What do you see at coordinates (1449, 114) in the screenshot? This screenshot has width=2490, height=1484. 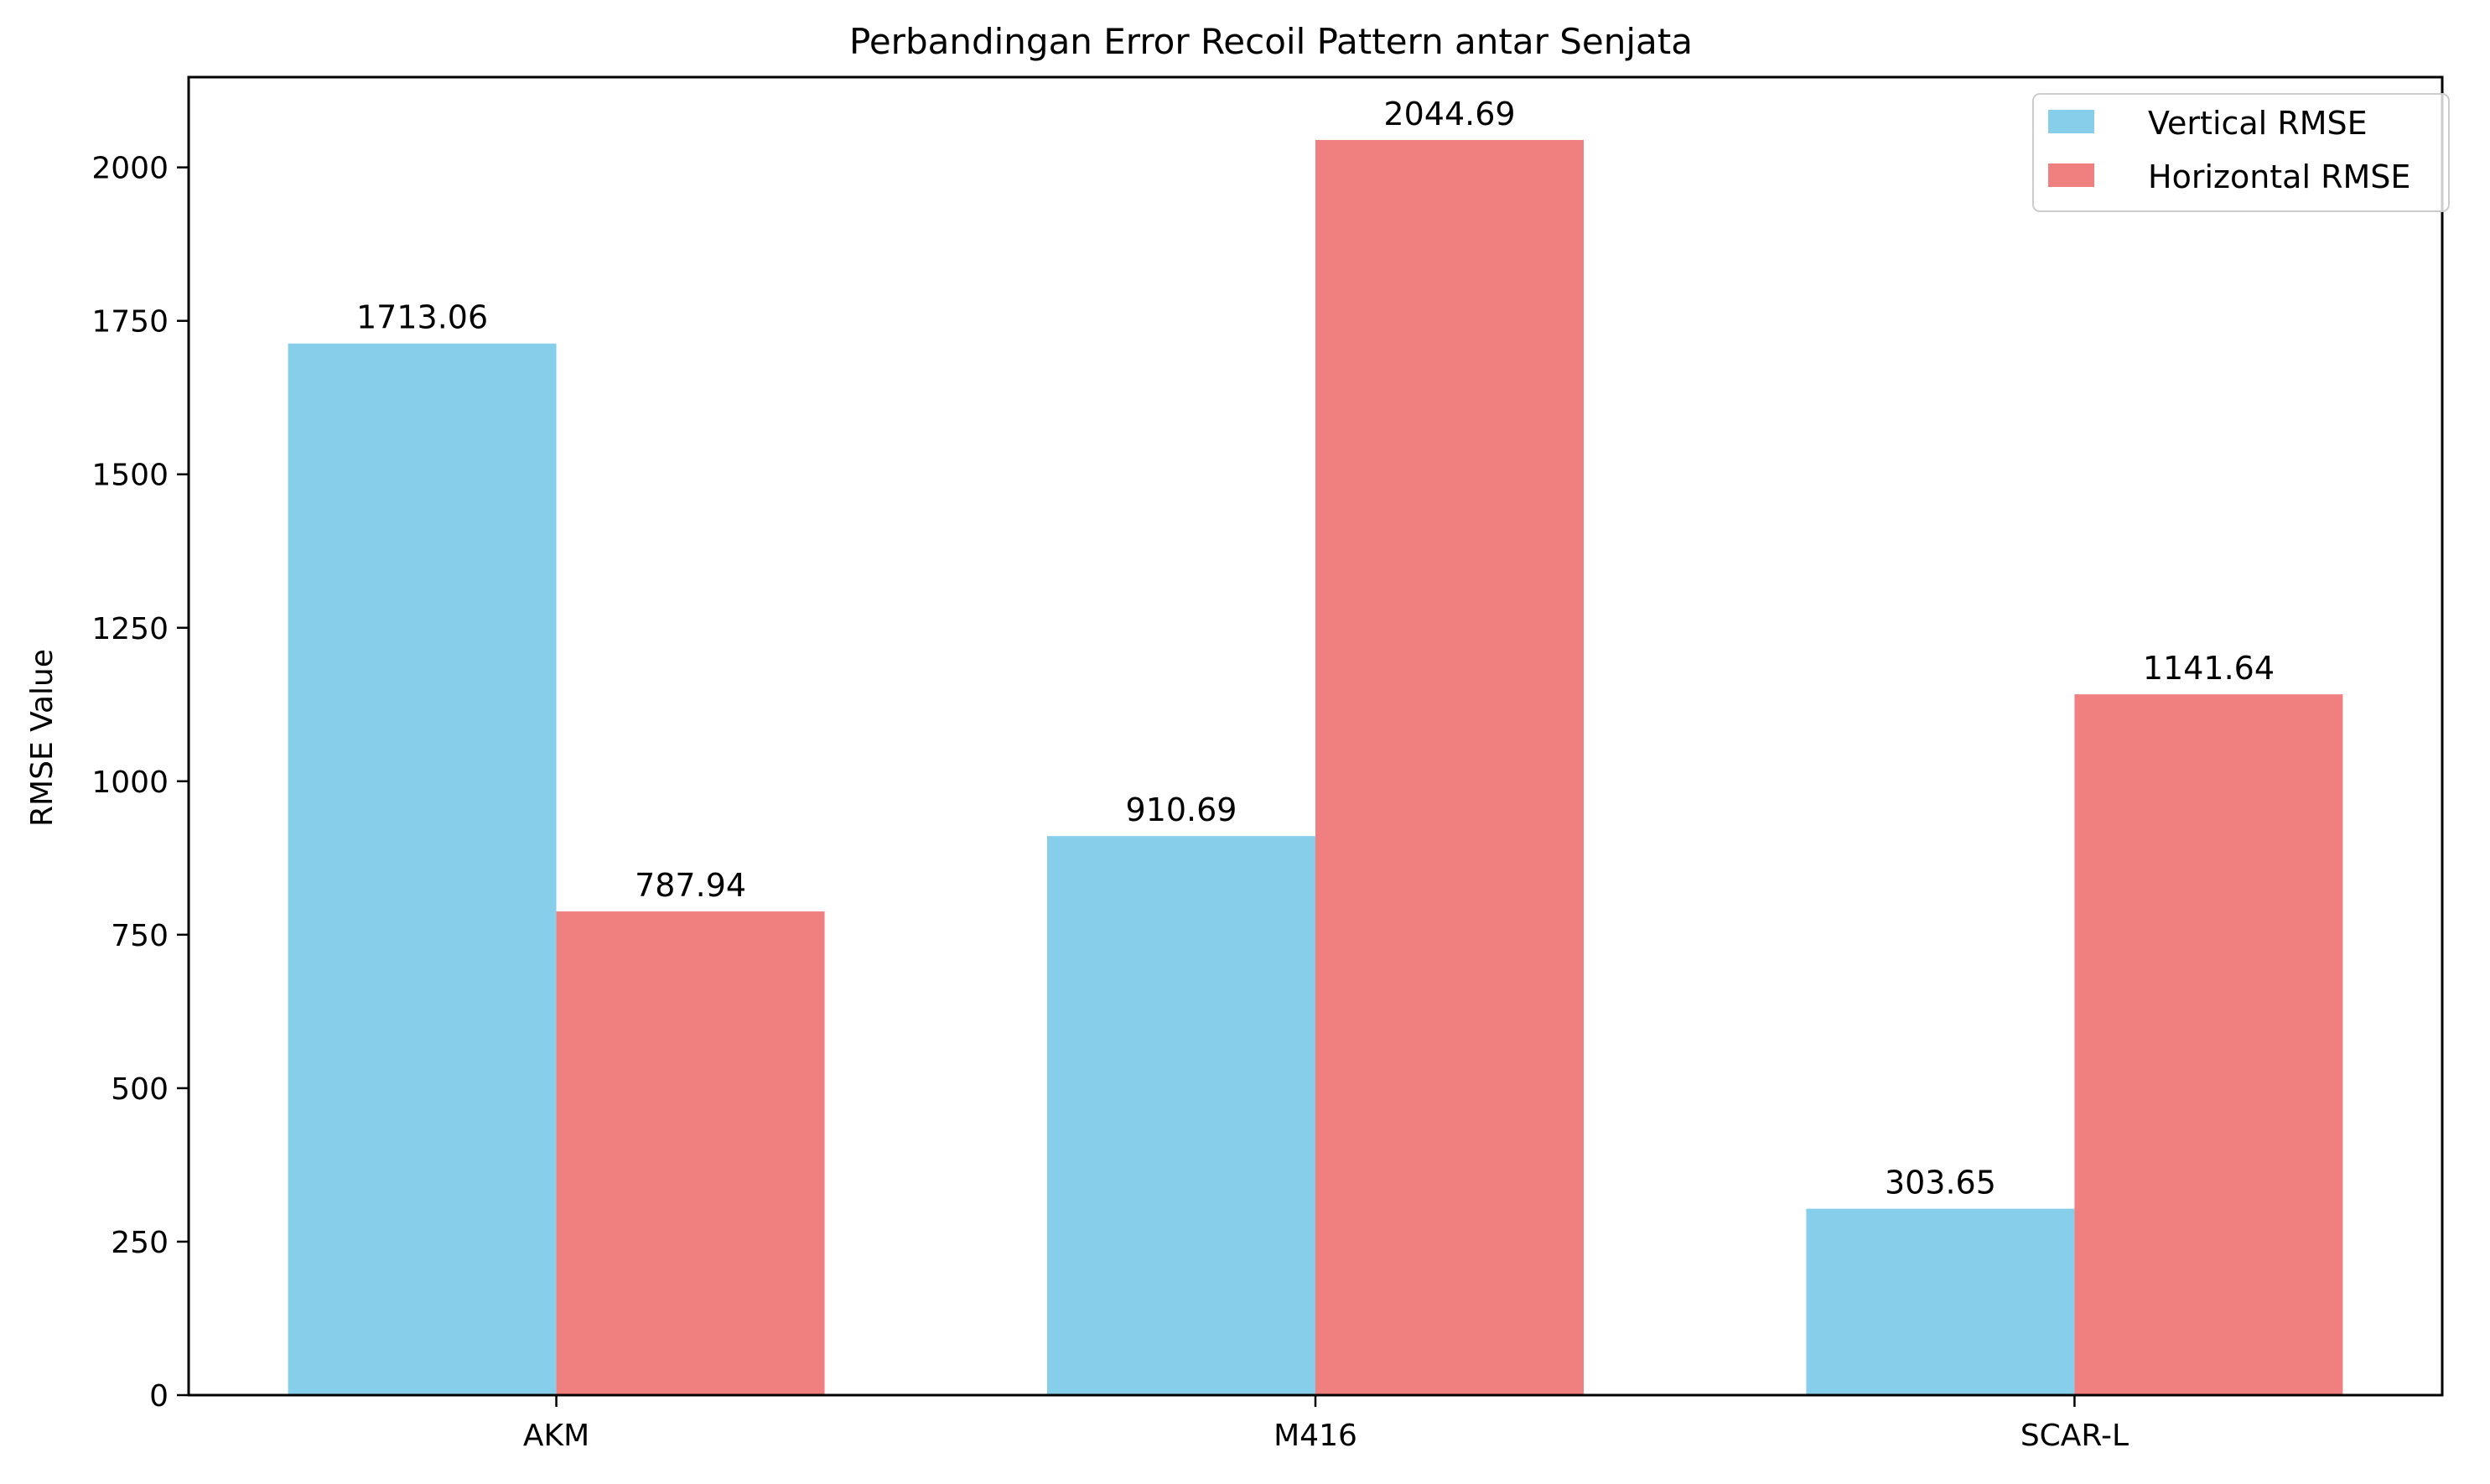 I see `value-label: 2044.69` at bounding box center [1449, 114].